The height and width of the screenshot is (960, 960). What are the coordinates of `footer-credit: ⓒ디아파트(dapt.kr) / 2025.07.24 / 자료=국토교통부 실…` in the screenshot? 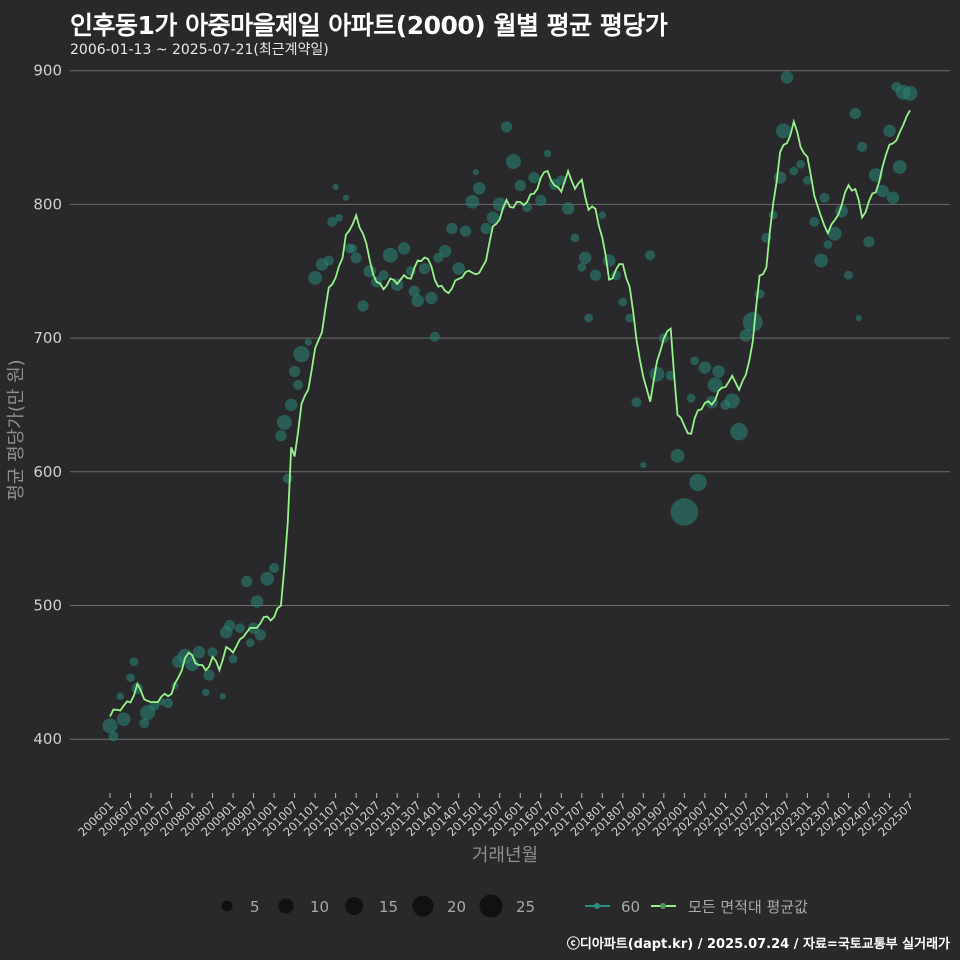 It's located at (758, 944).